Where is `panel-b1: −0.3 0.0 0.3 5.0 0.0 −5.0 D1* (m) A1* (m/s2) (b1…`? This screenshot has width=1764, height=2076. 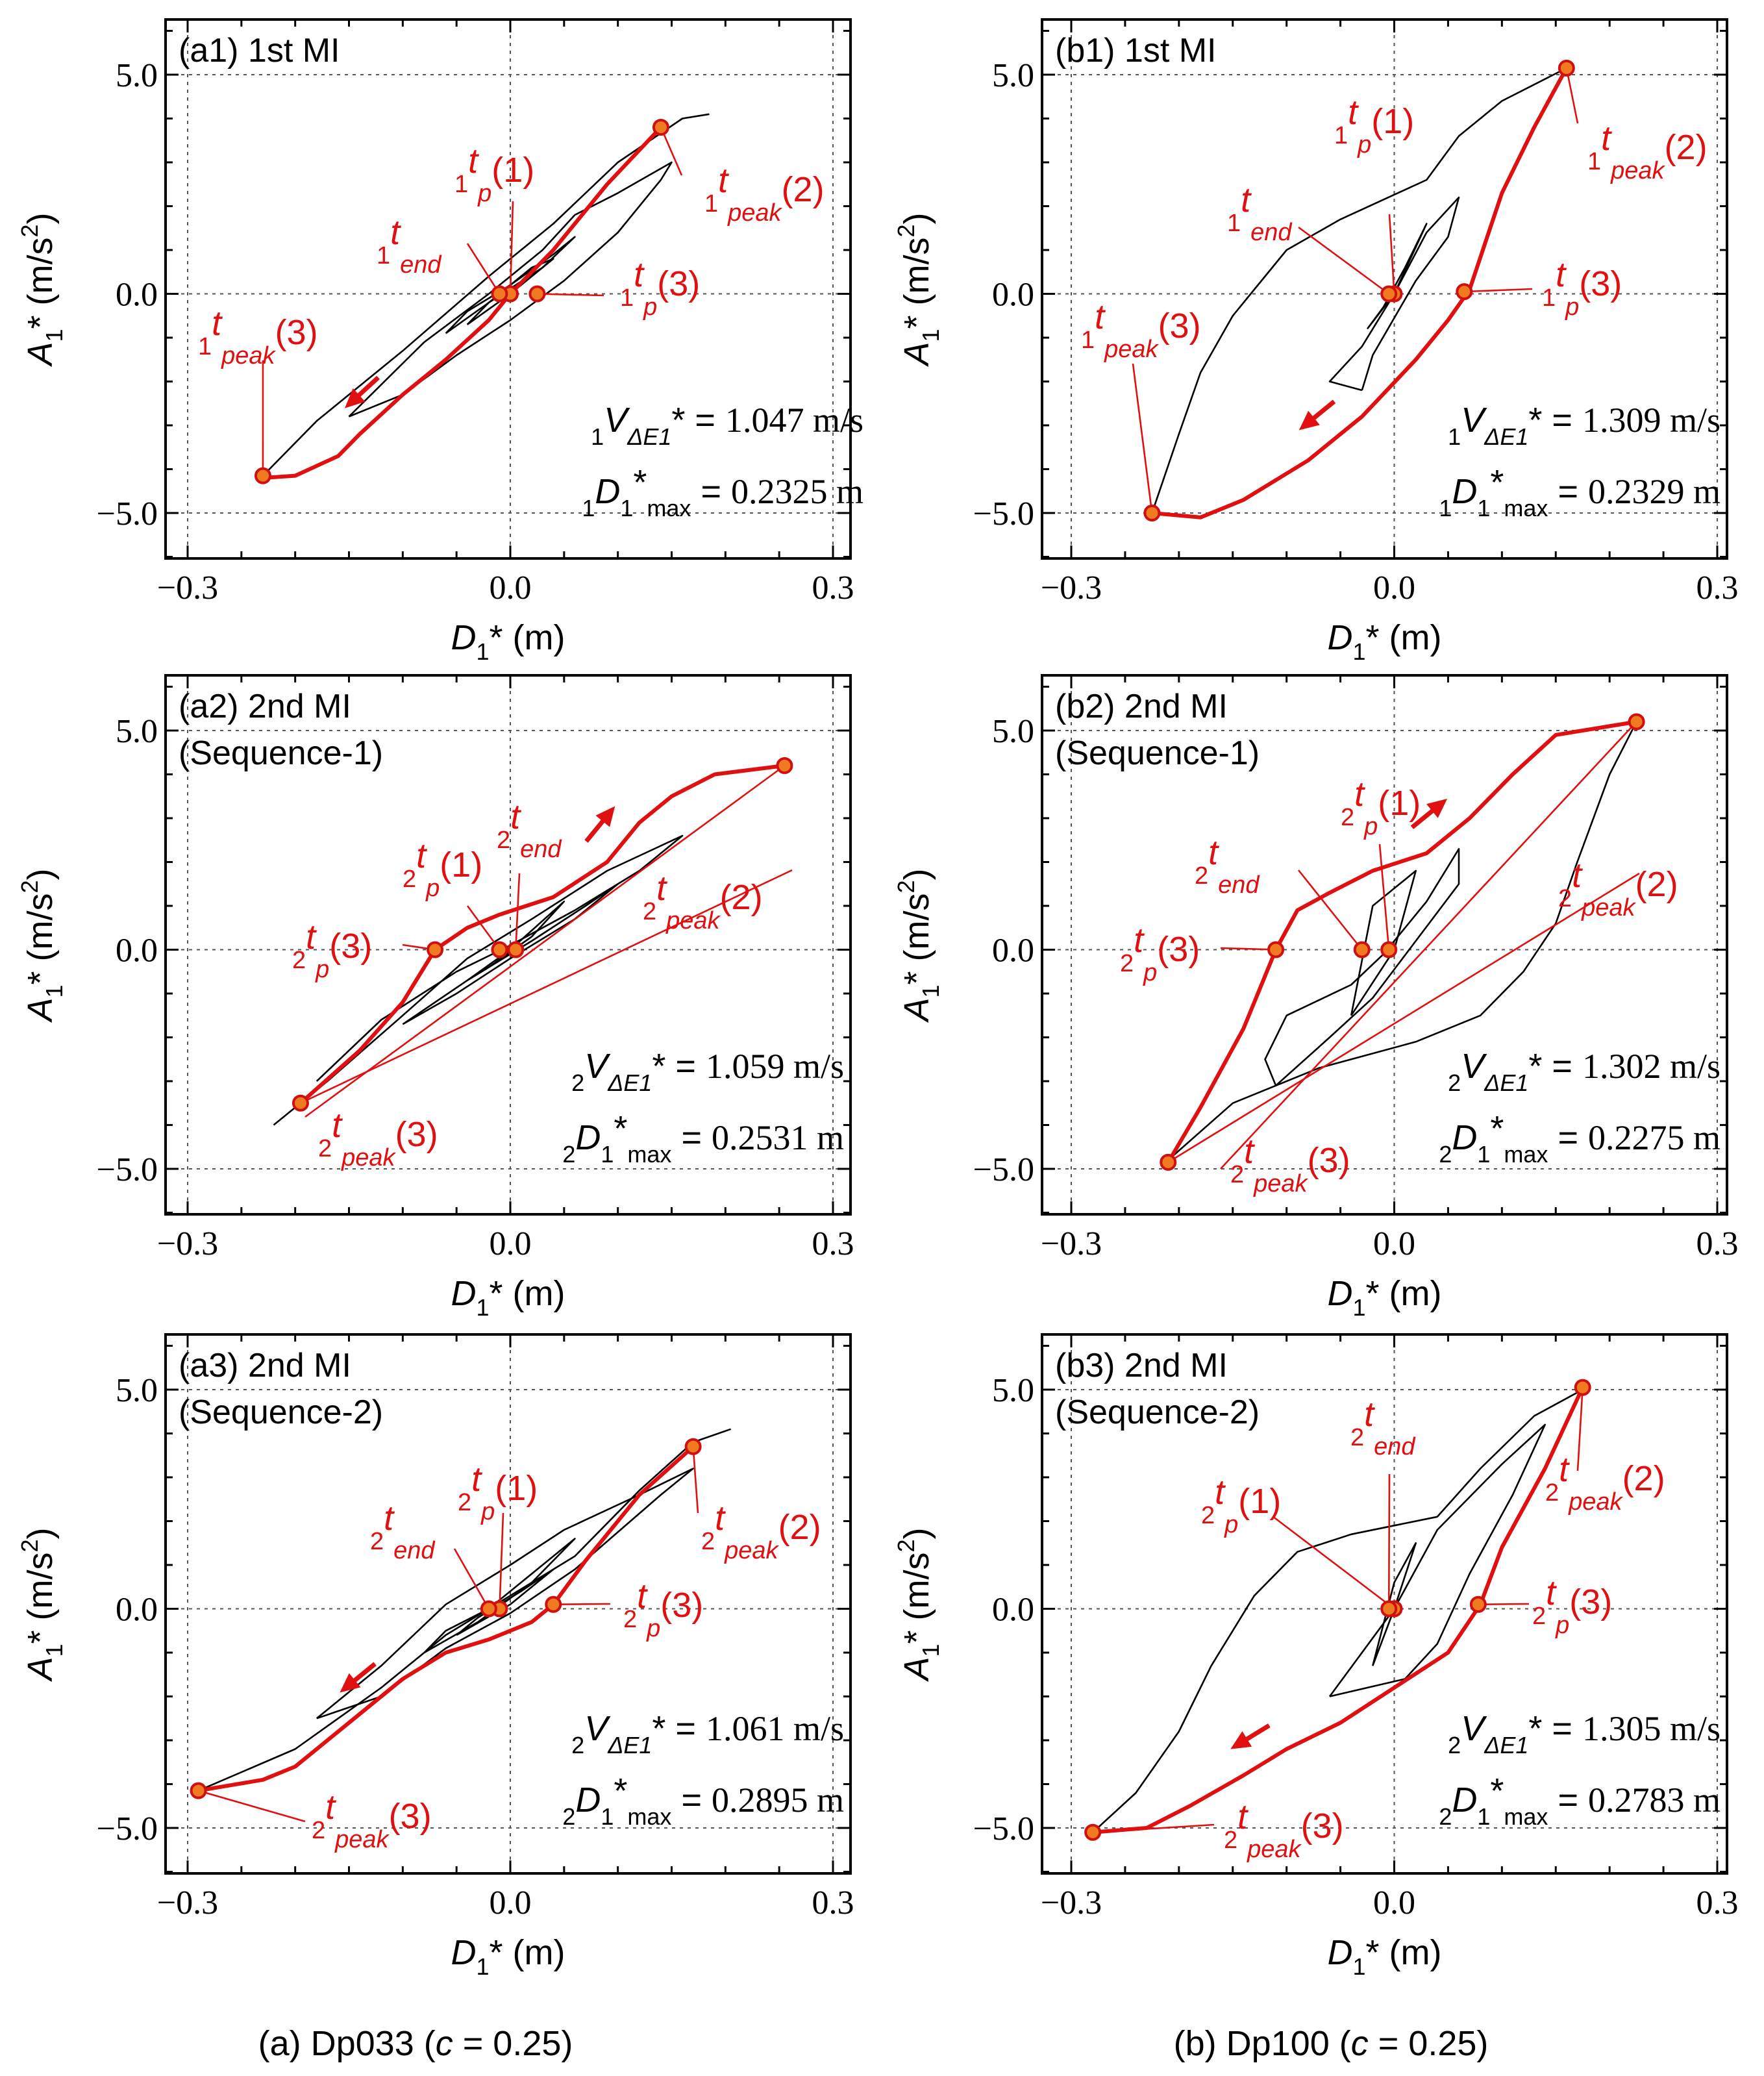 panel-b1: −0.3 0.0 0.3 5.0 0.0 −5.0 D1* (m) A1* (m/s2) (b1… is located at coordinates (1316, 342).